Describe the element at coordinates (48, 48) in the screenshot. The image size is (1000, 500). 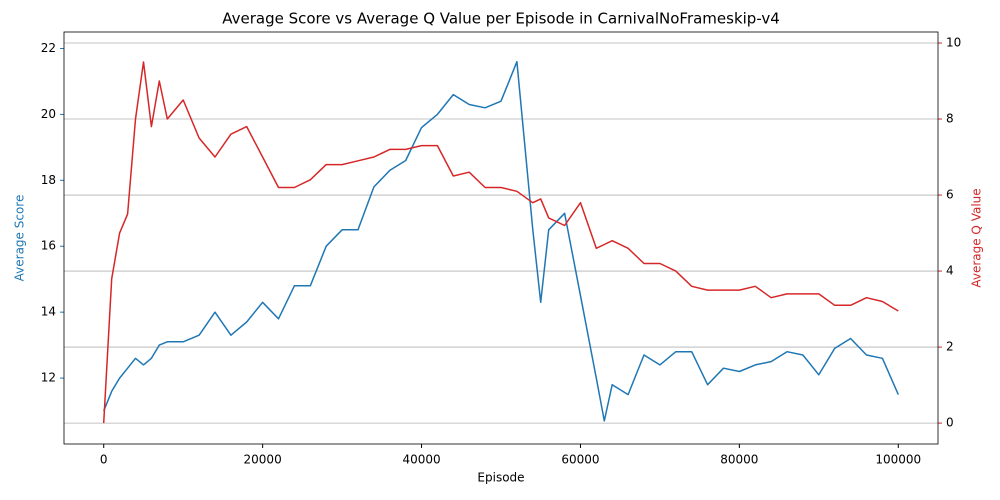
I see `y-tick-label: 22` at that location.